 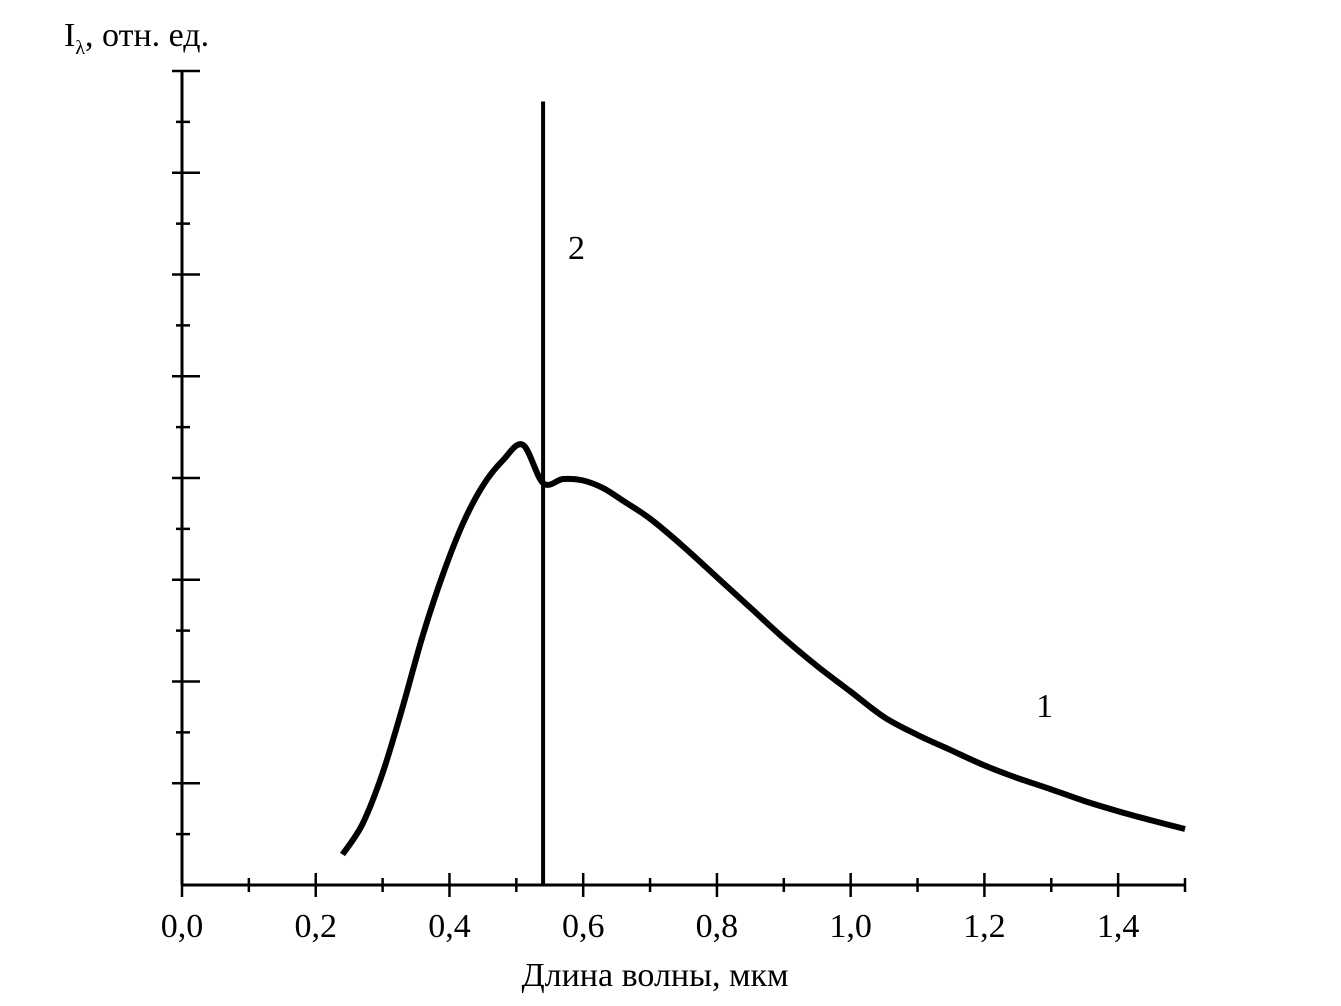 I want to click on x-tick-label: 1,4, so click(x=1118, y=926).